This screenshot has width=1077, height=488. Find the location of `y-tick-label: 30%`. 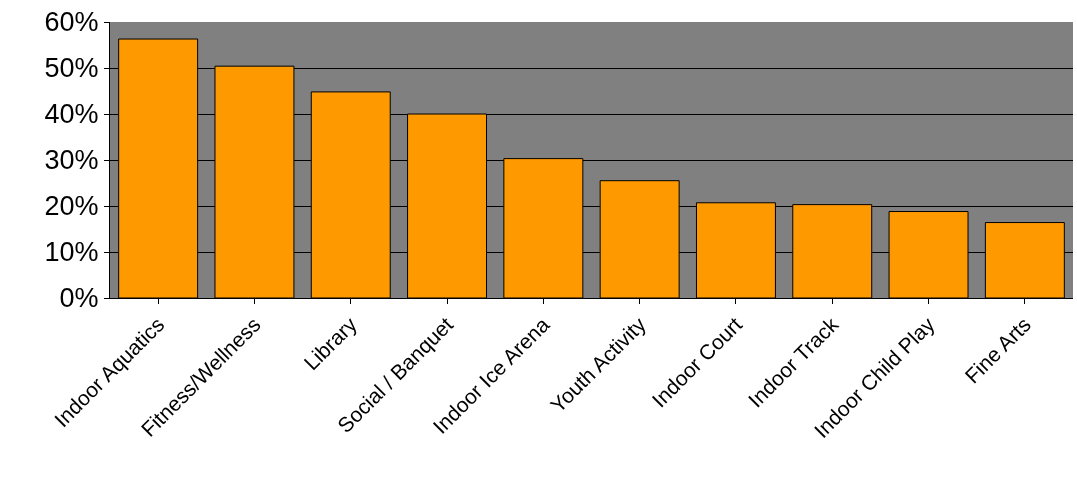

y-tick-label: 30% is located at coordinates (71, 160).